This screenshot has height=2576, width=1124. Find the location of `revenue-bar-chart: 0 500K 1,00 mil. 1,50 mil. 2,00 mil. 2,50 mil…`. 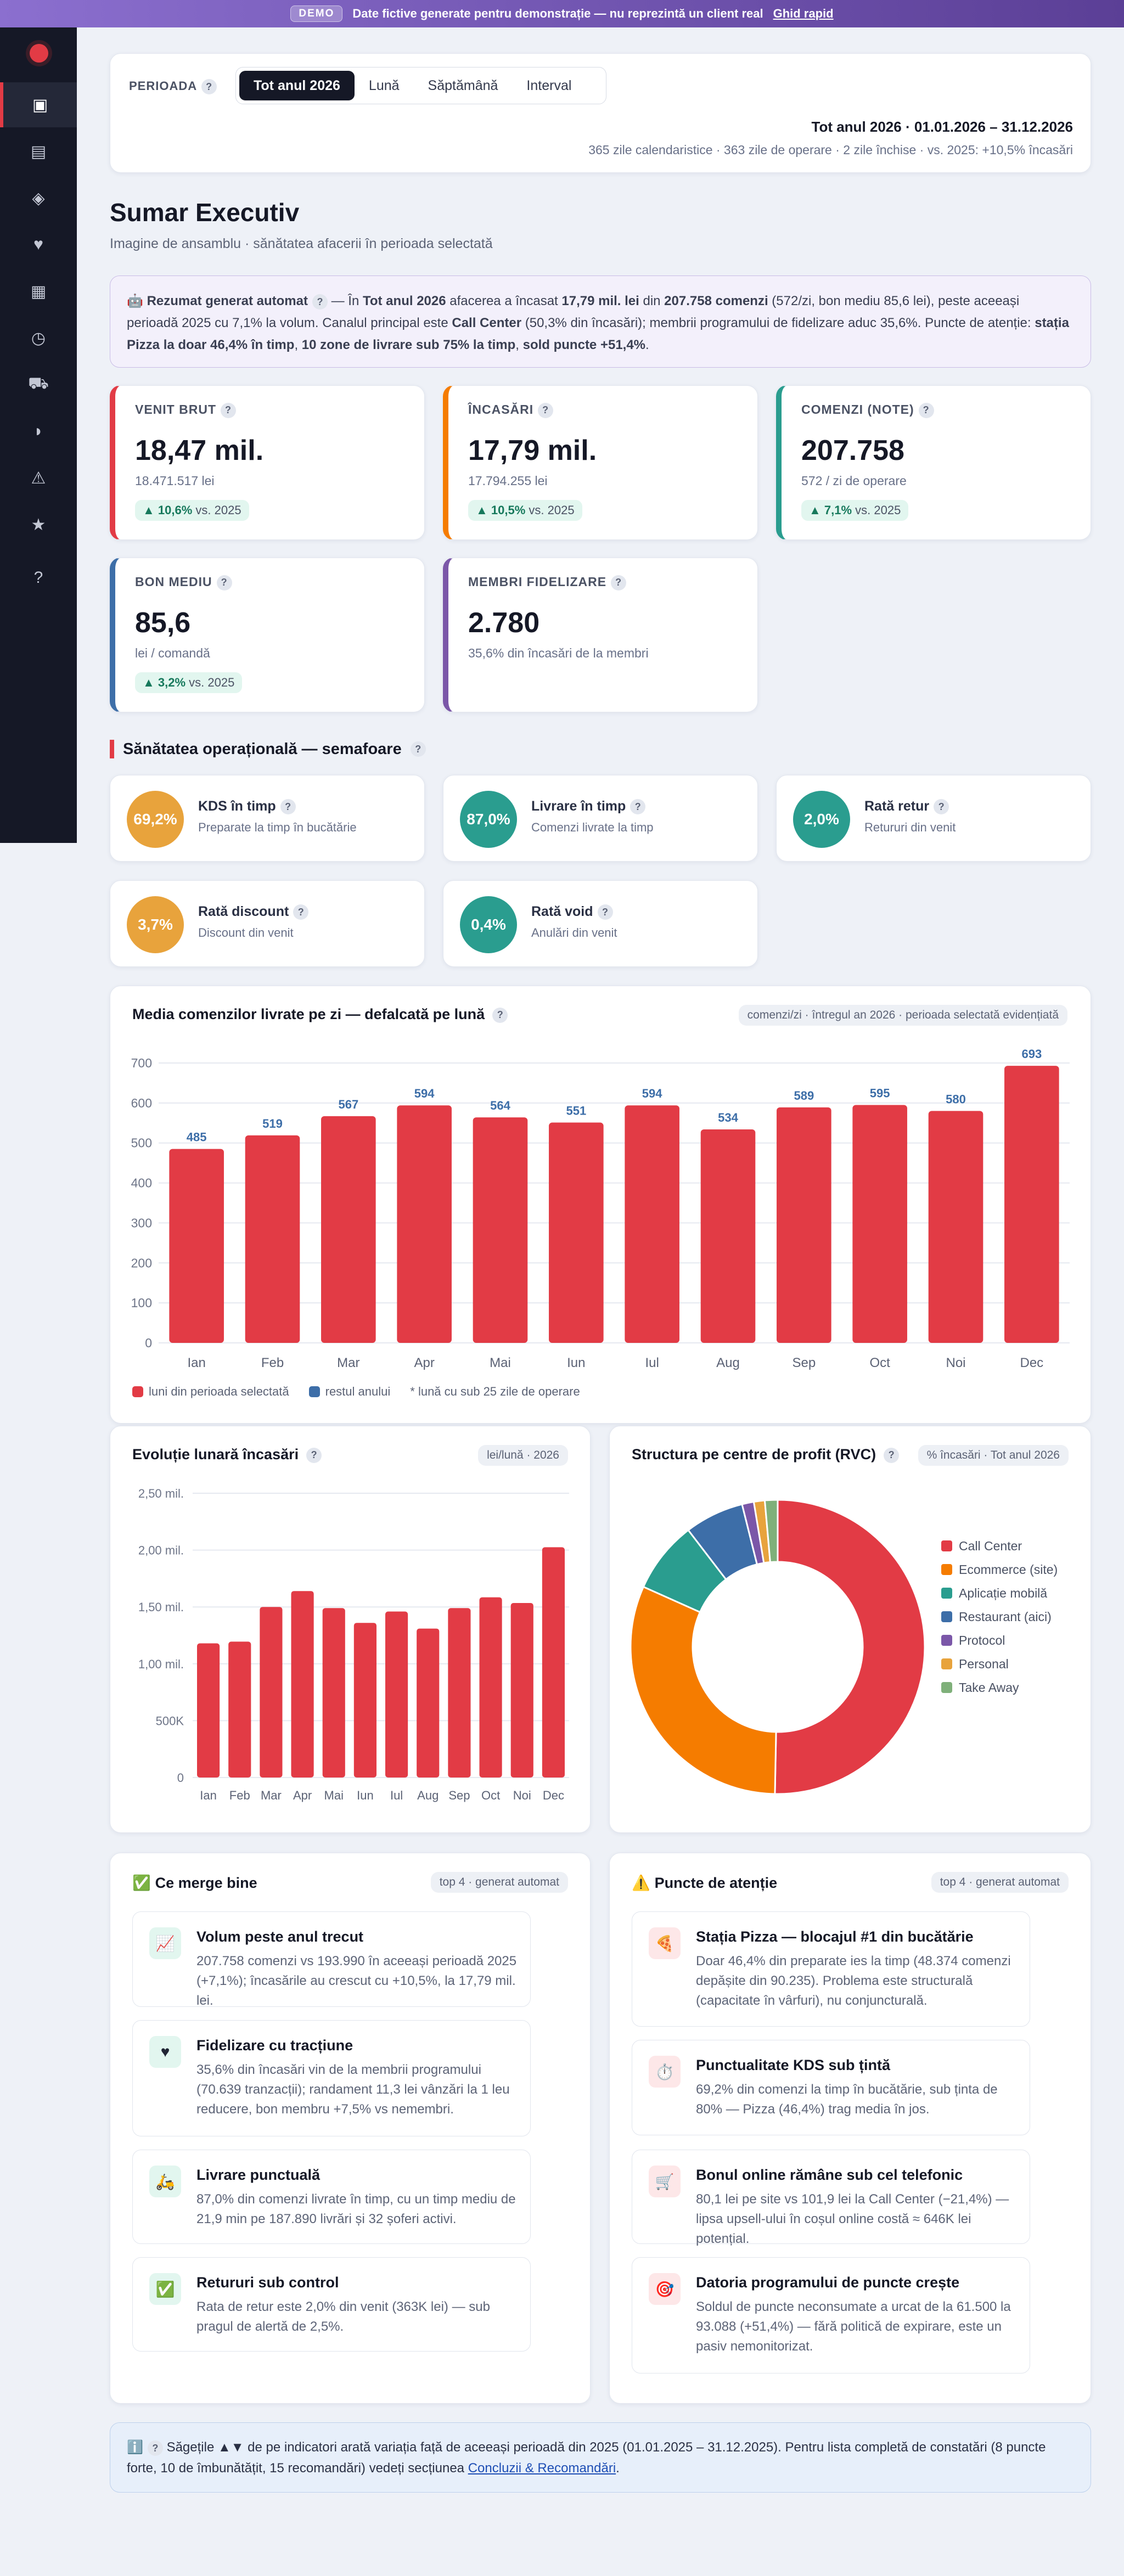

revenue-bar-chart: 0 500K 1,00 mil. 1,50 mil. 2,00 mil. 2,50 mil… is located at coordinates (353, 1645).